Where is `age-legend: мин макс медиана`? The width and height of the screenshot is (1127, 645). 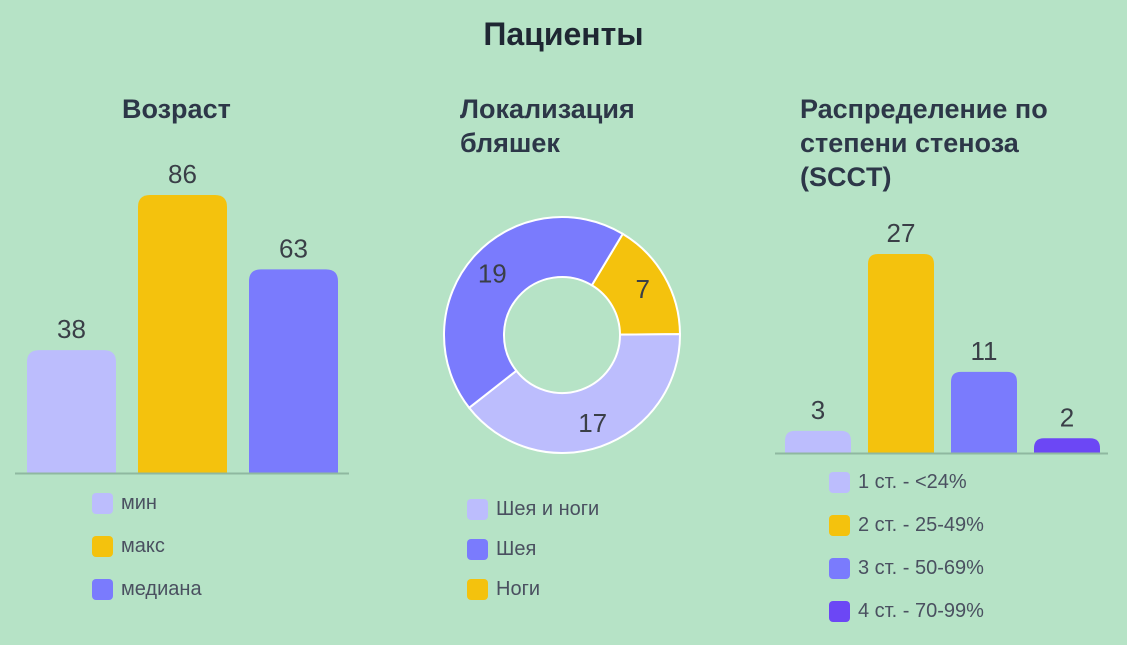
age-legend: мин макс медиана is located at coordinates (147, 546).